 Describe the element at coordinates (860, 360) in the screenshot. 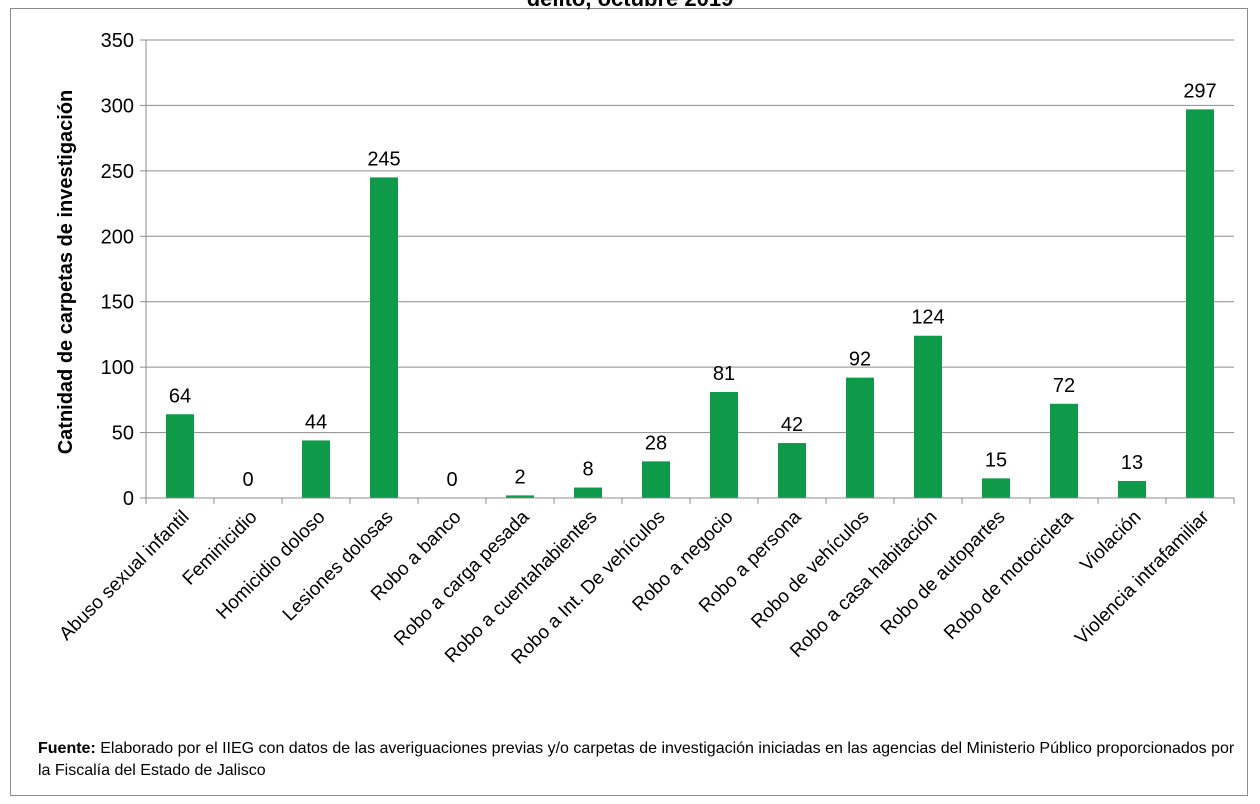

I see `data-label: 92` at that location.